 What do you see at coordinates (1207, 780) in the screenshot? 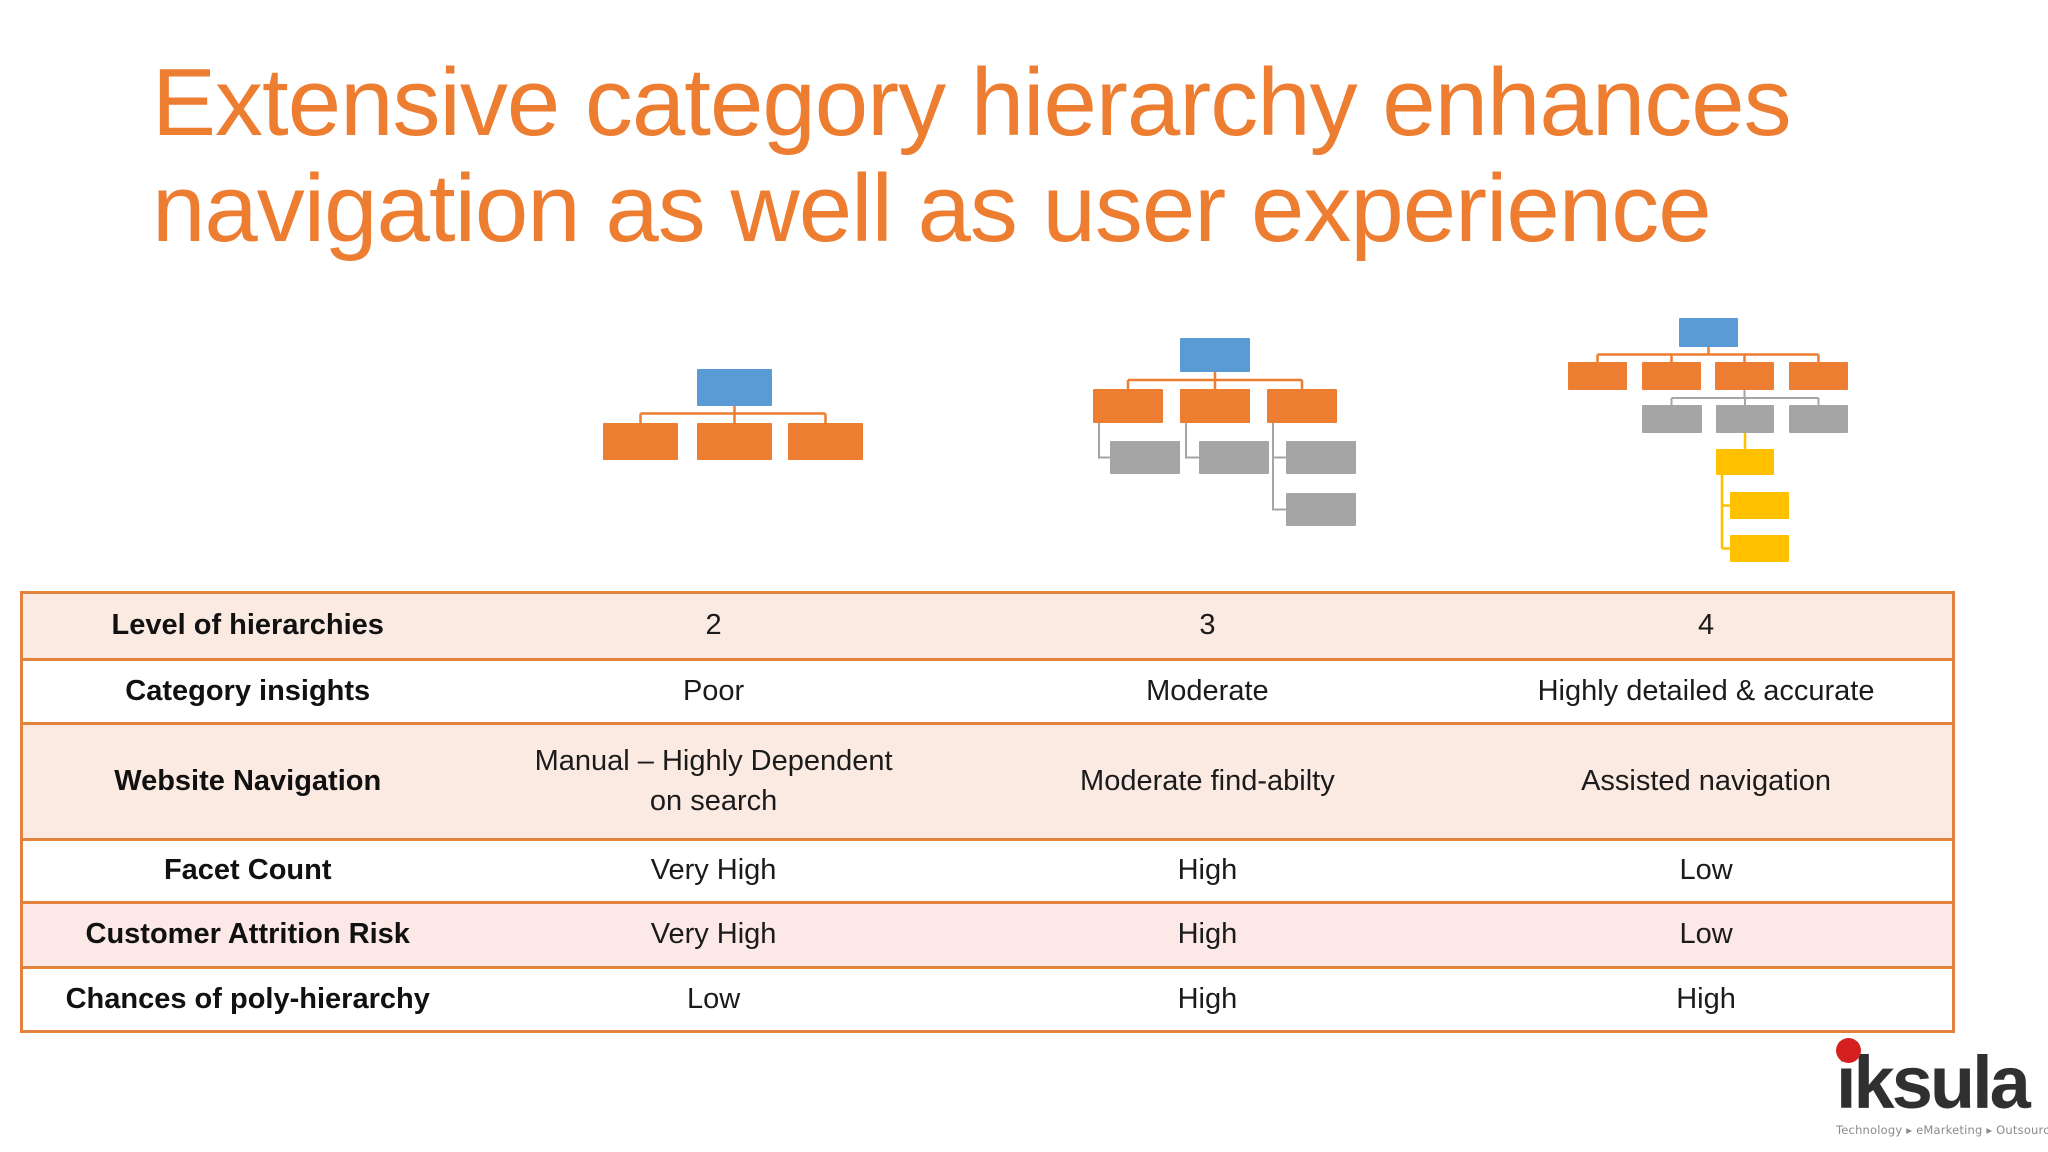
I see `table-cell: Moderate find-abilty` at bounding box center [1207, 780].